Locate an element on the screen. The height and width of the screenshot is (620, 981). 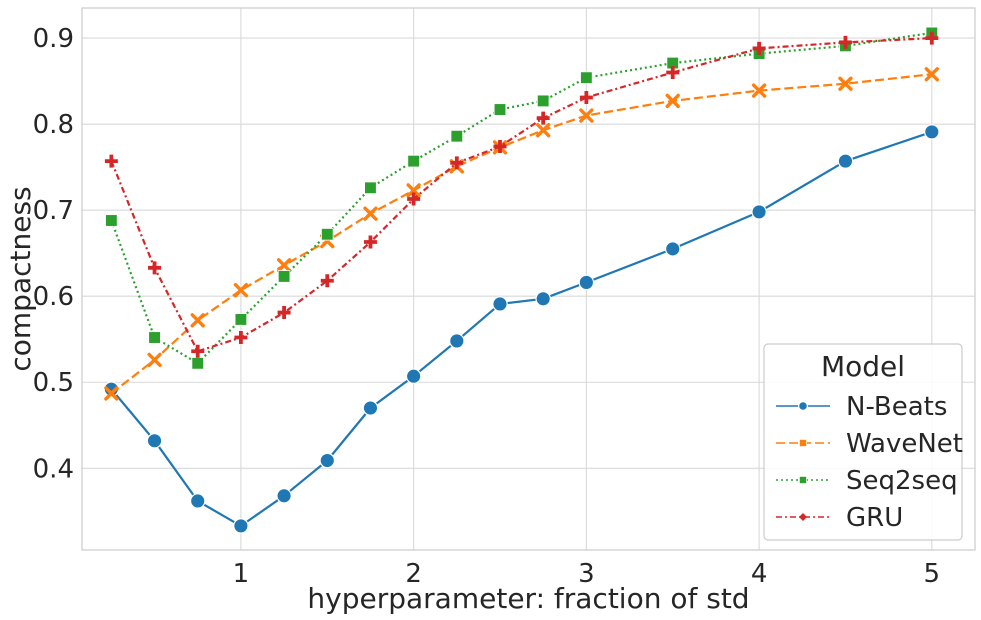
x-tick-label: 4 is located at coordinates (759, 574).